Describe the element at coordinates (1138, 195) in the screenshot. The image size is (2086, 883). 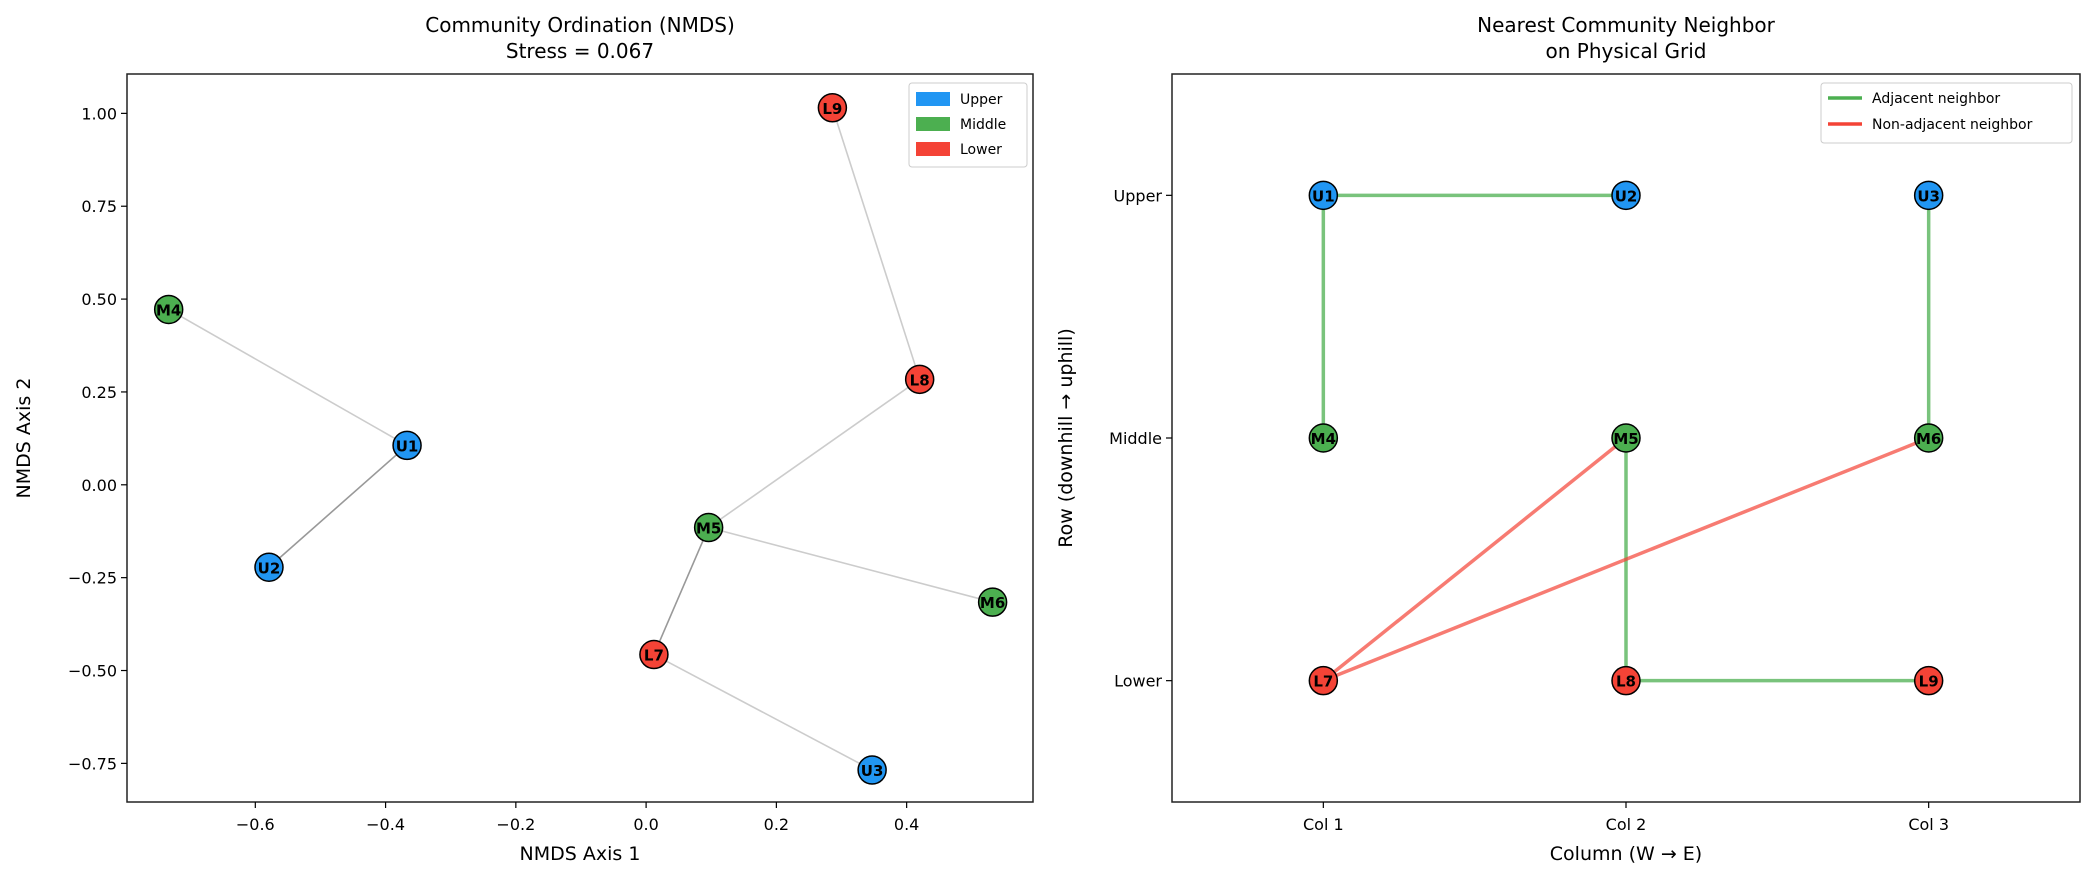
I see `y-tick-label: Upper` at that location.